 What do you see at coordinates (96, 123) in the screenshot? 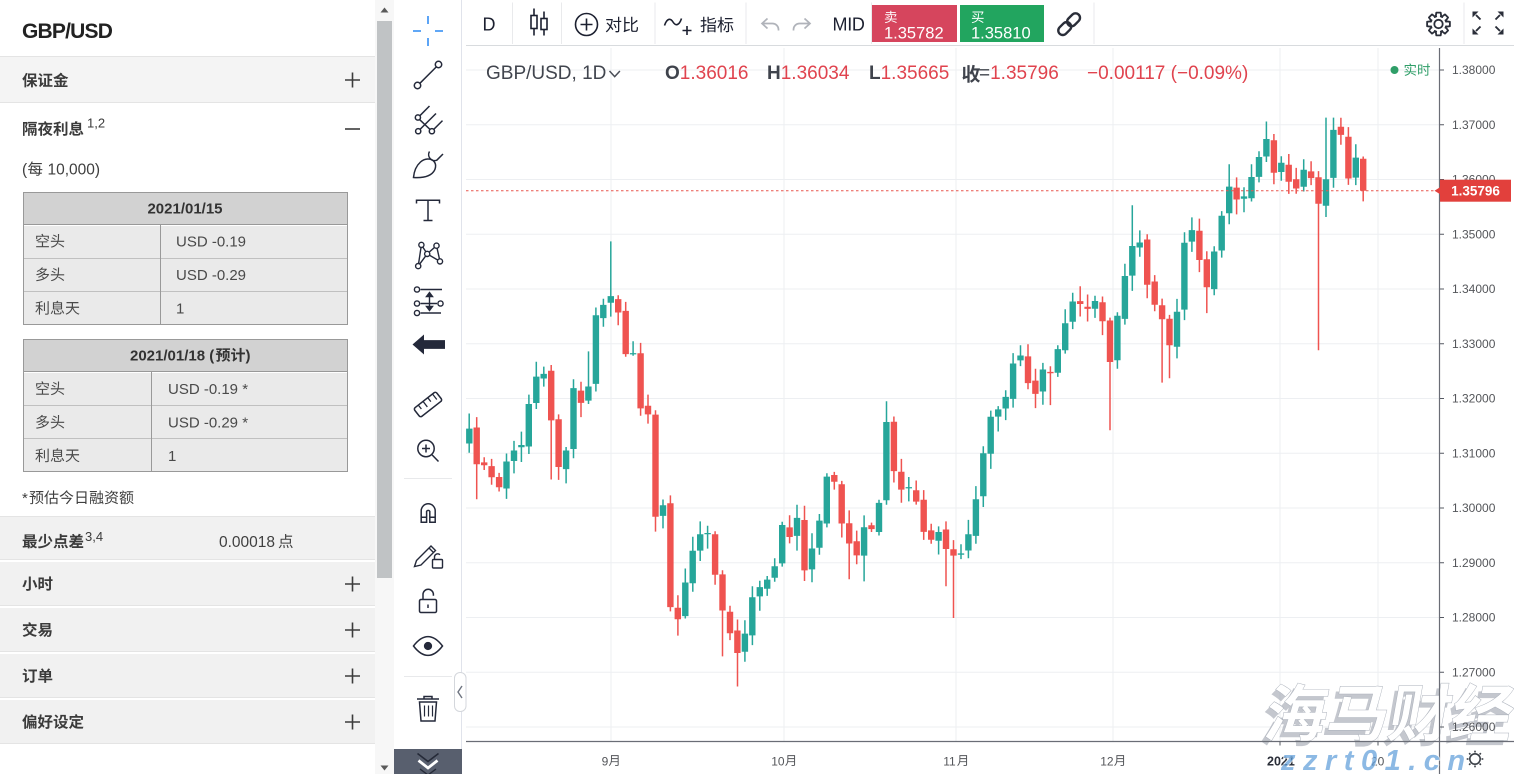
I see `svg-text: 1,2` at bounding box center [96, 123].